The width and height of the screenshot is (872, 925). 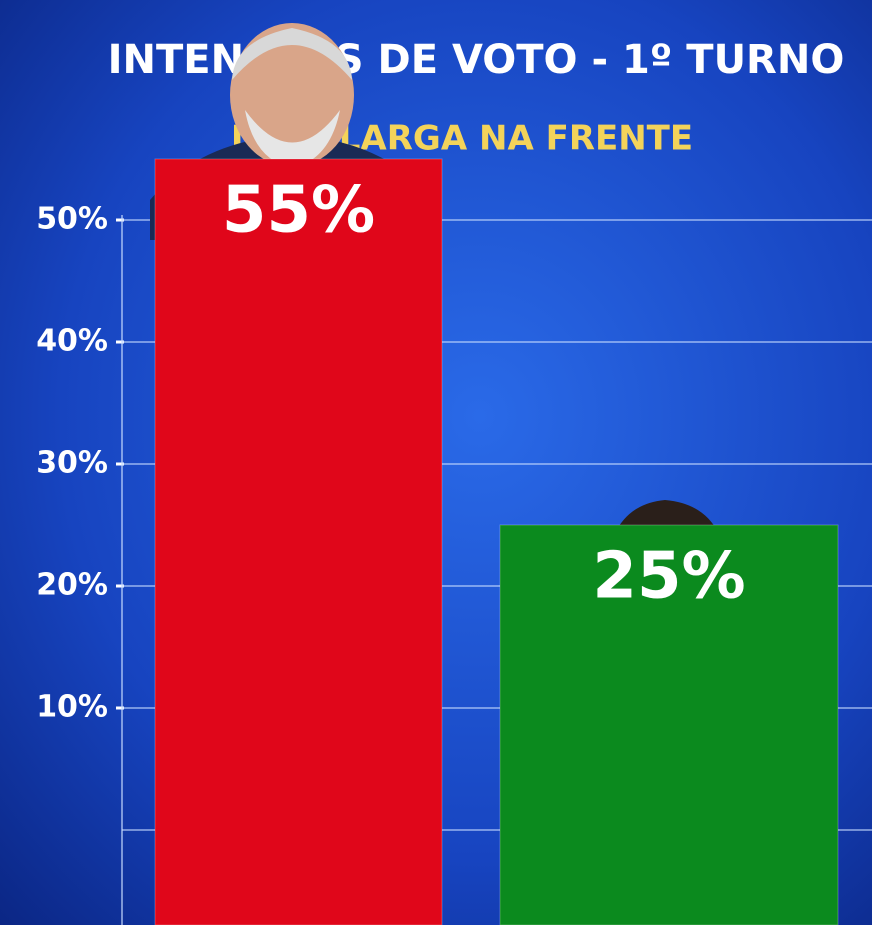 What do you see at coordinates (72, 707) in the screenshot?
I see `y-tick-label: 10%` at bounding box center [72, 707].